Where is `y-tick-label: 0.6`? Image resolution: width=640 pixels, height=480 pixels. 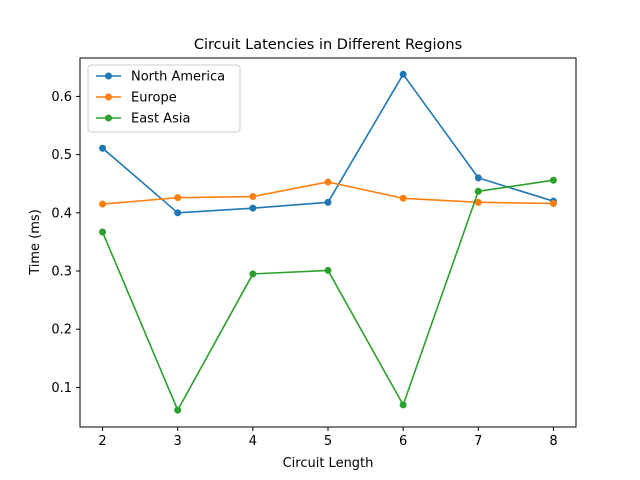
y-tick-label: 0.6 is located at coordinates (61, 97).